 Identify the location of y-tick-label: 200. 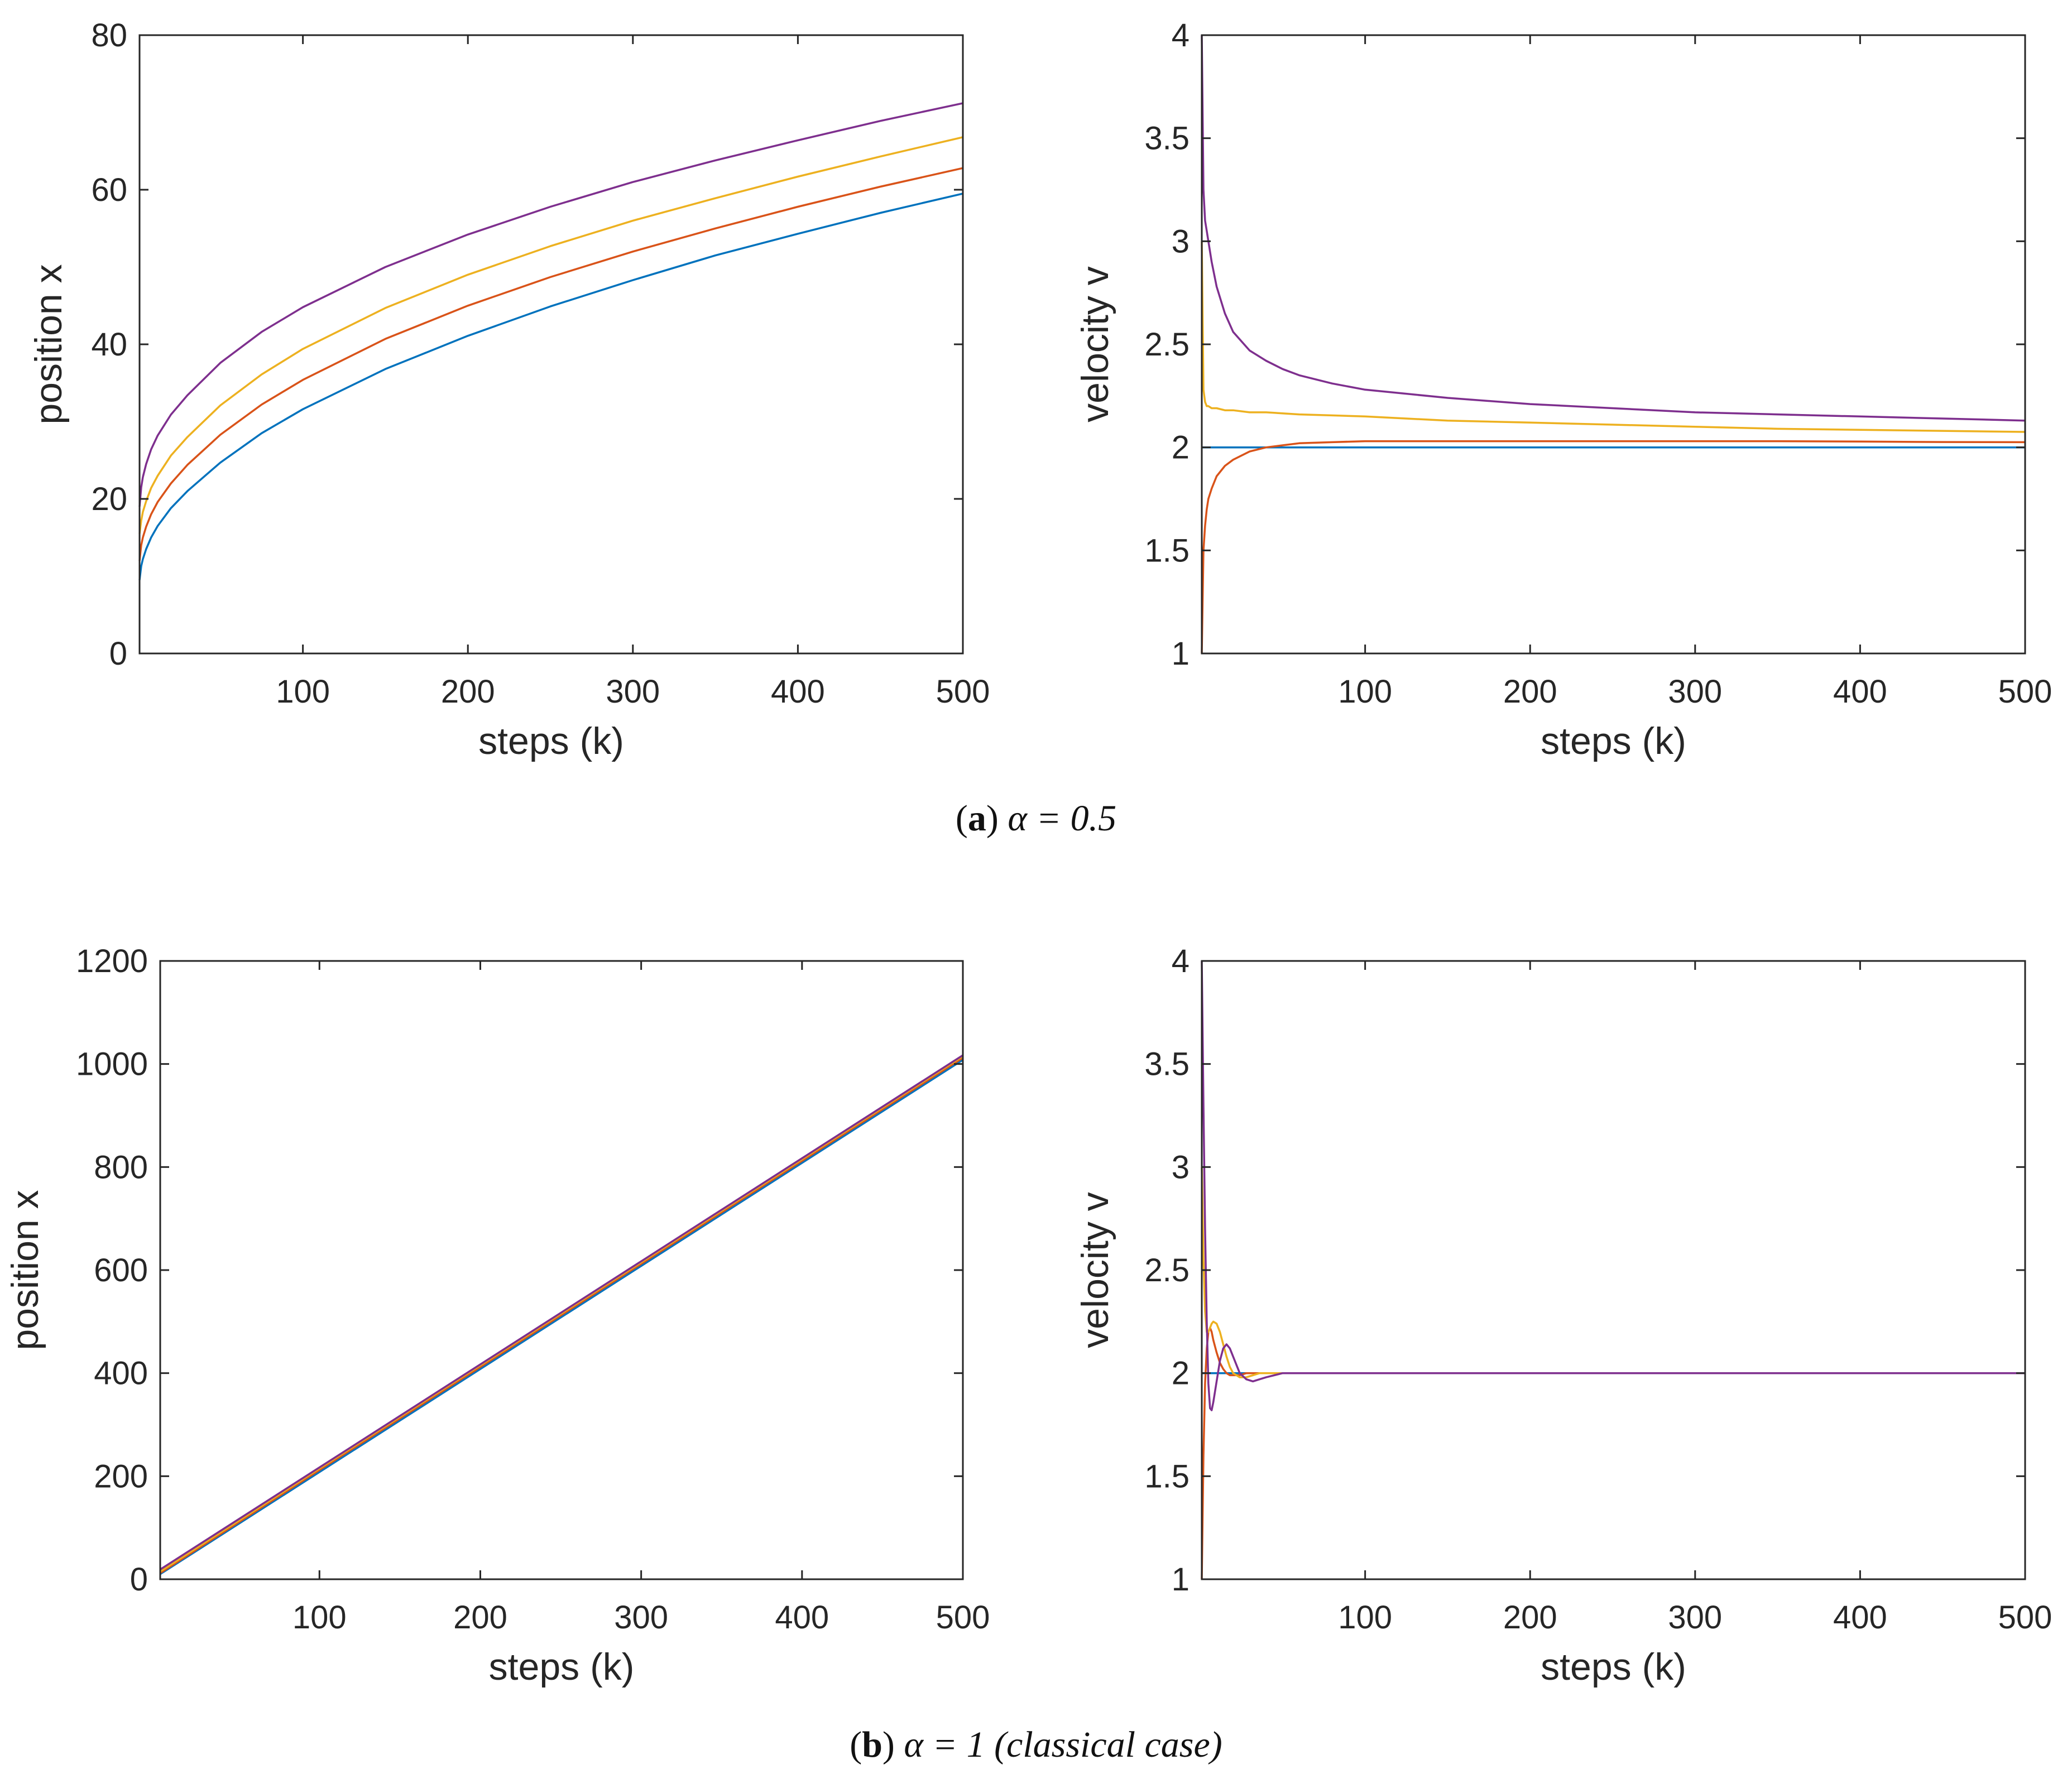
(121, 1476).